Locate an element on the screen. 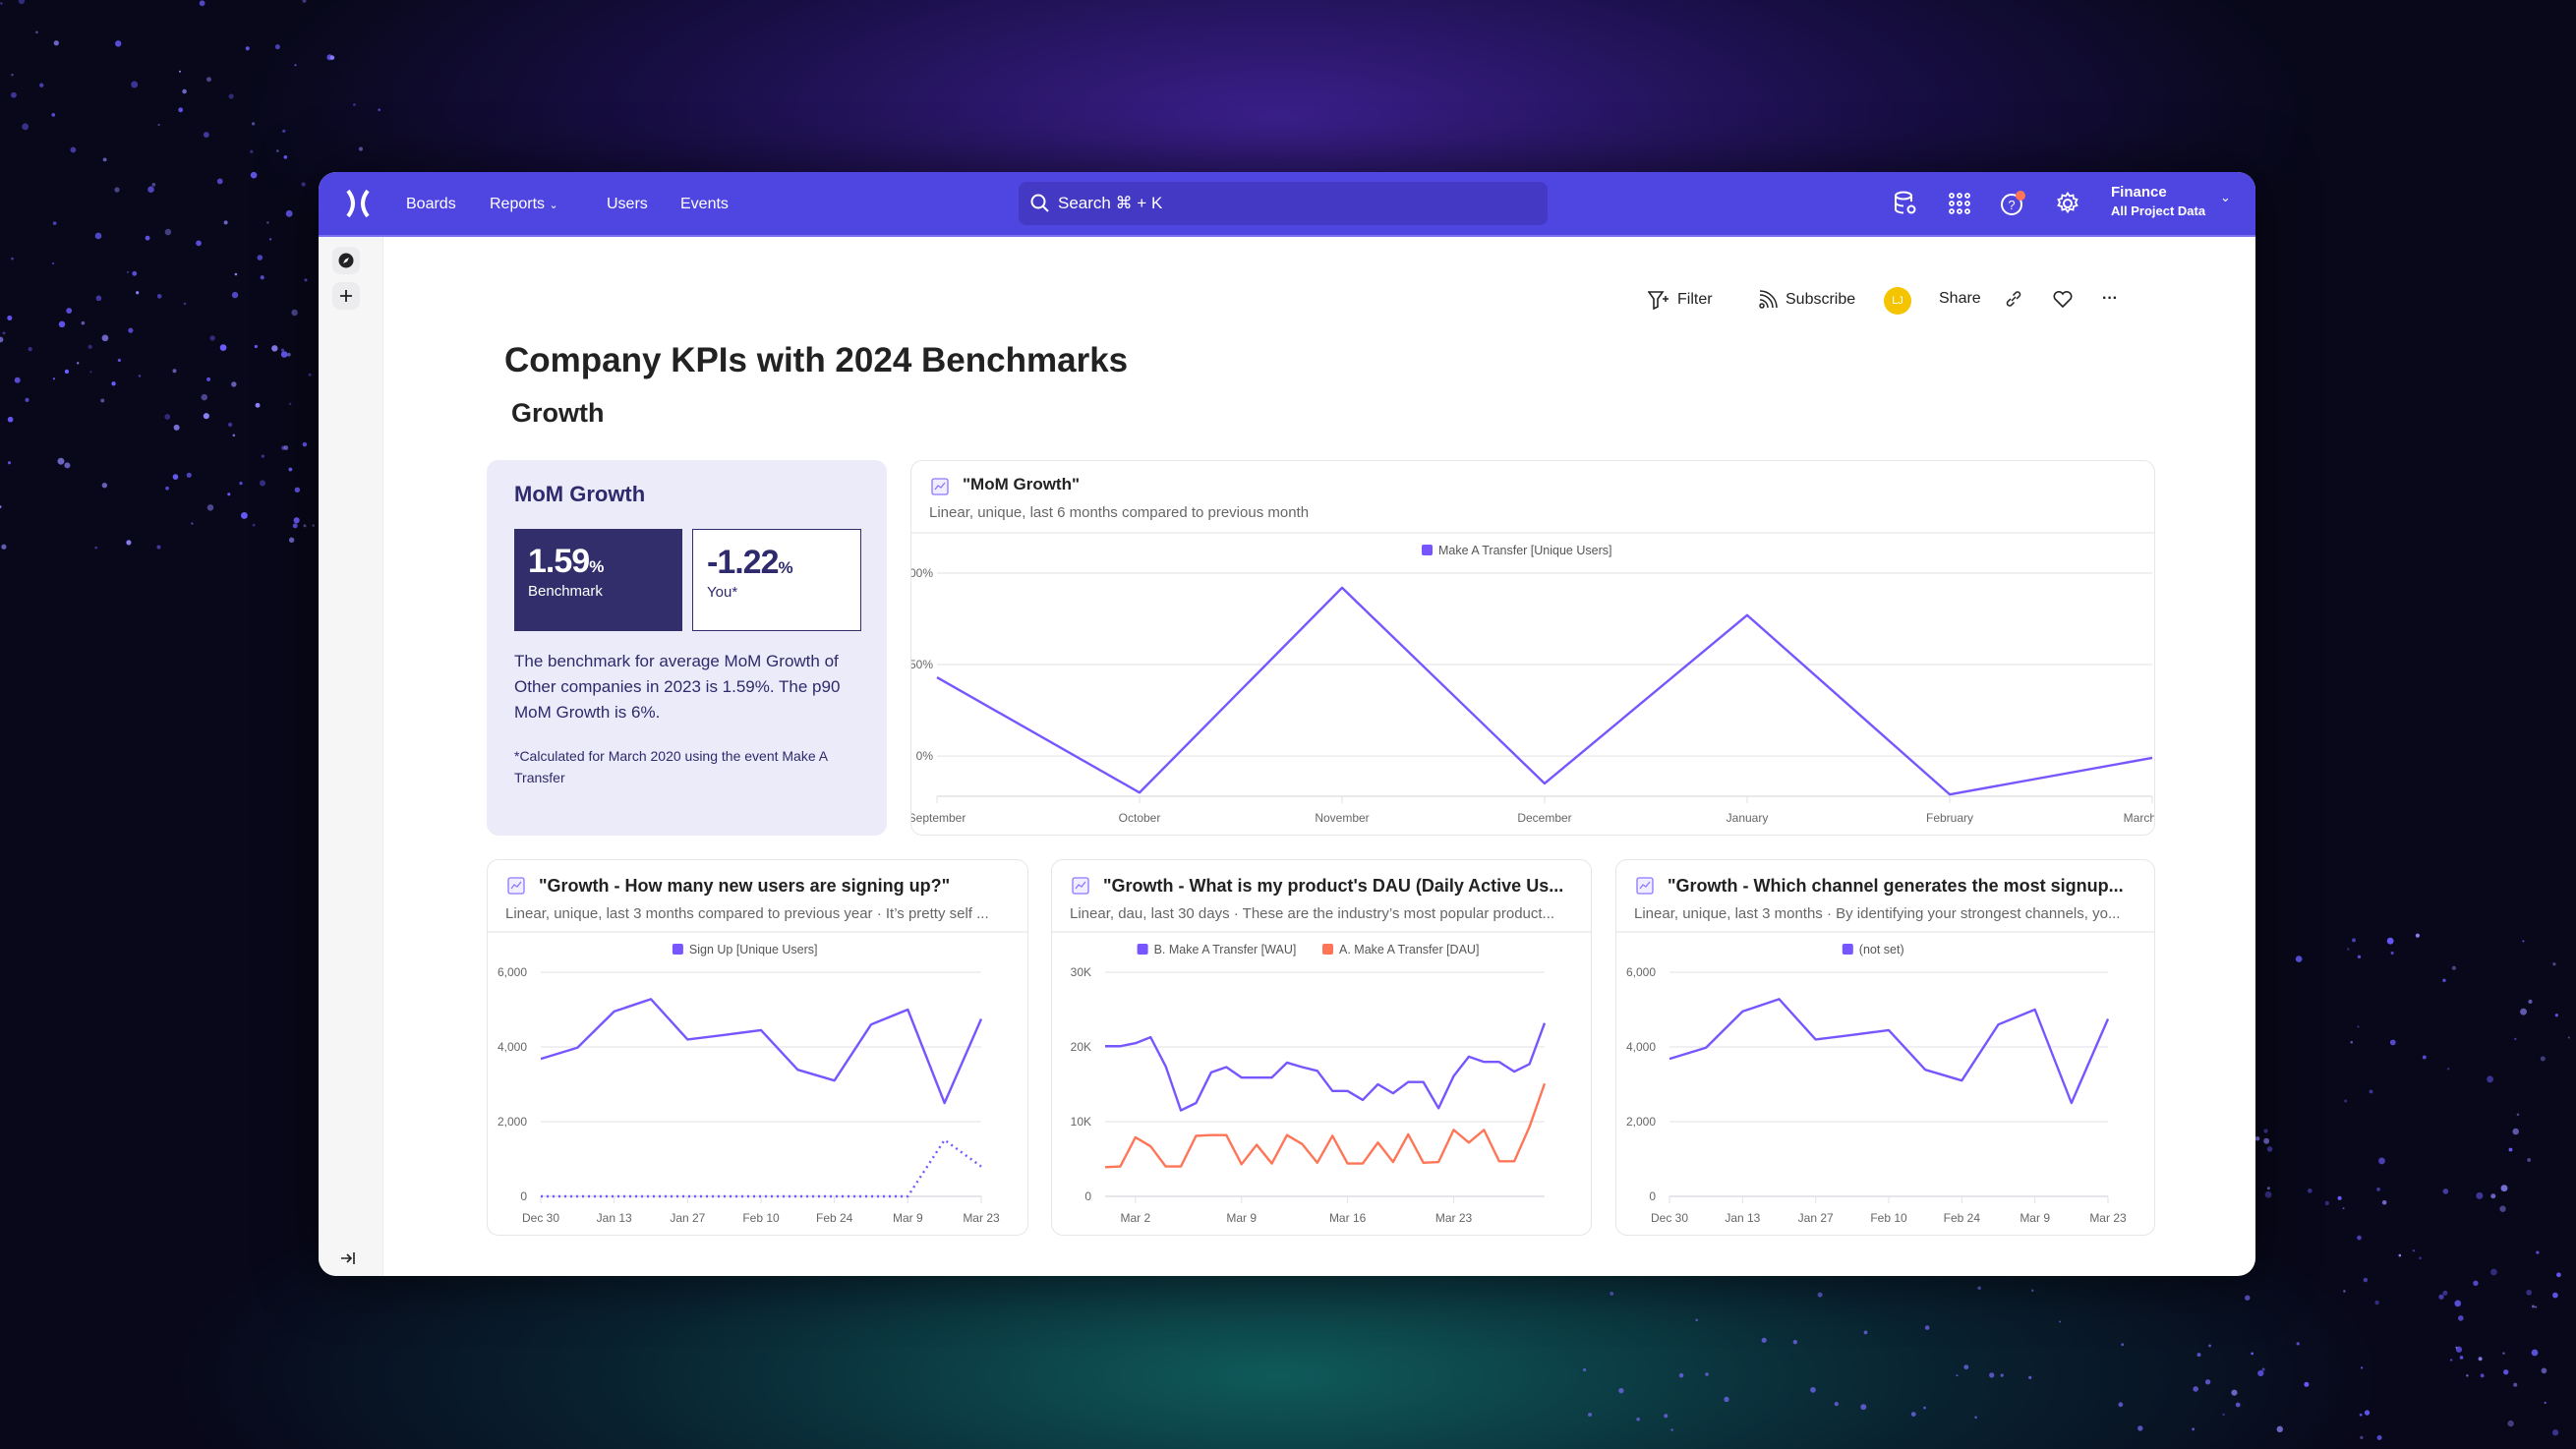  nav-boards: Boards is located at coordinates (431, 204).